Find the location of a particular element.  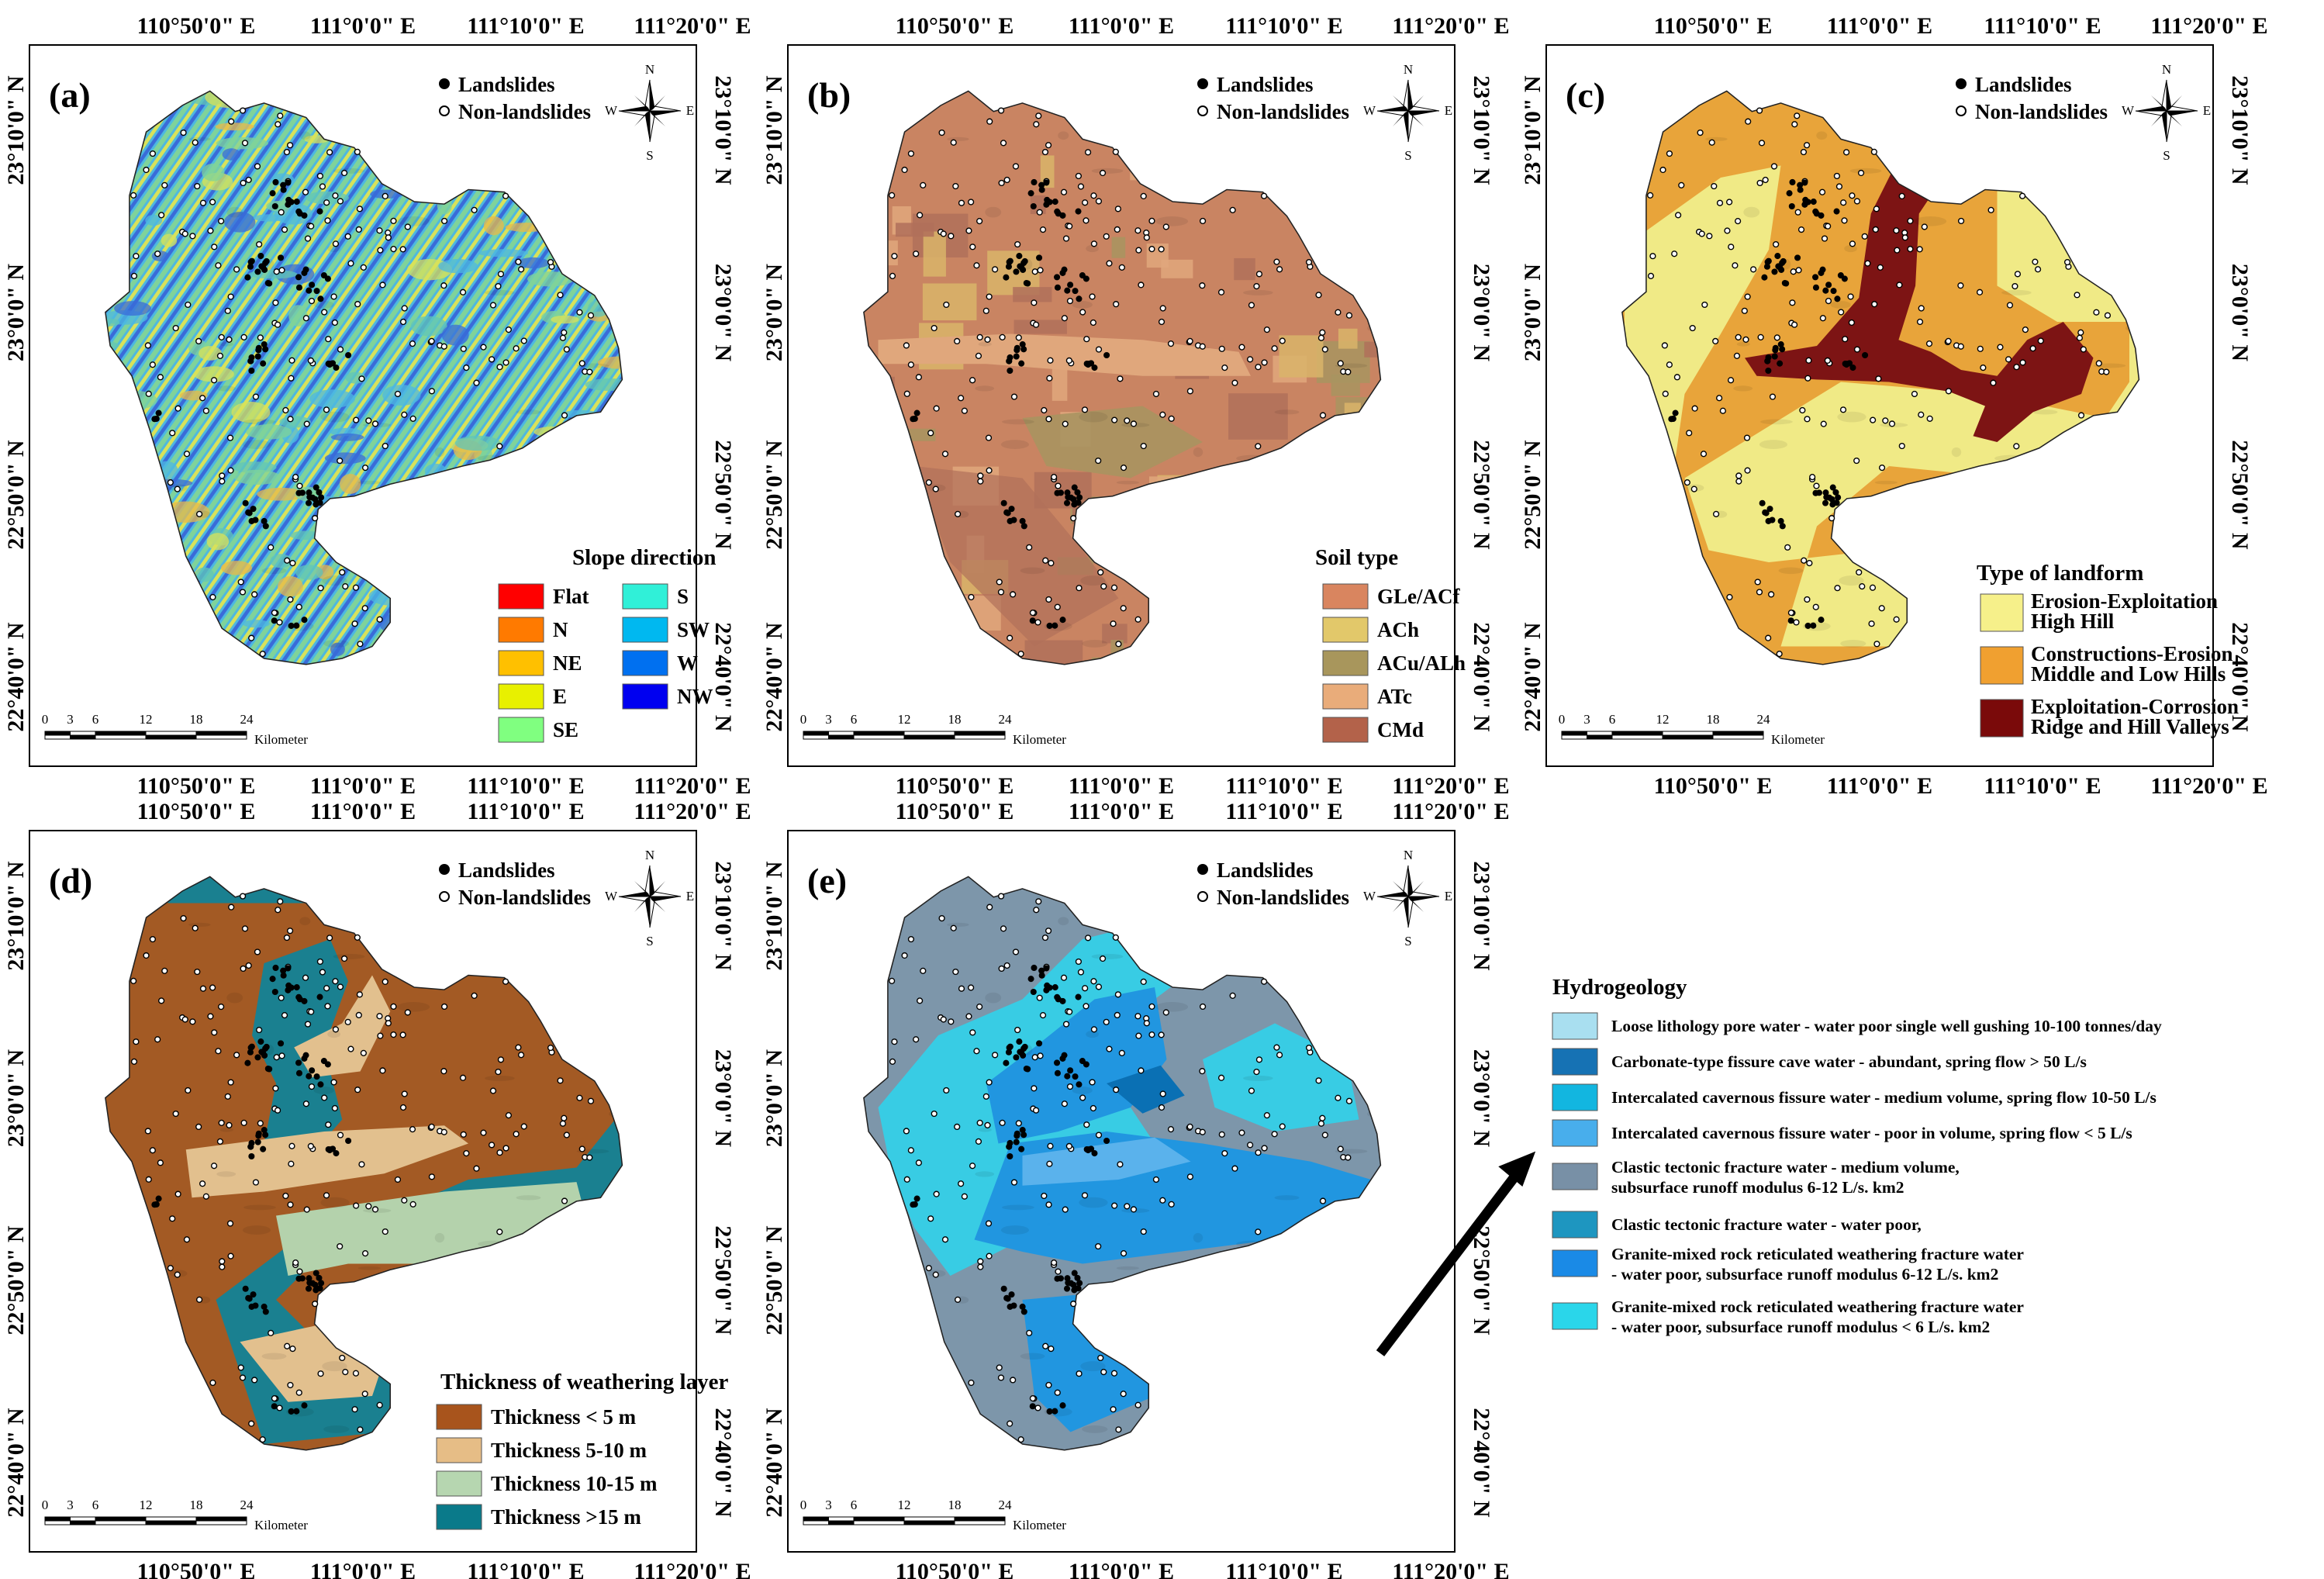

hydrogeology-title: Hydrogeology is located at coordinates (1619, 988).